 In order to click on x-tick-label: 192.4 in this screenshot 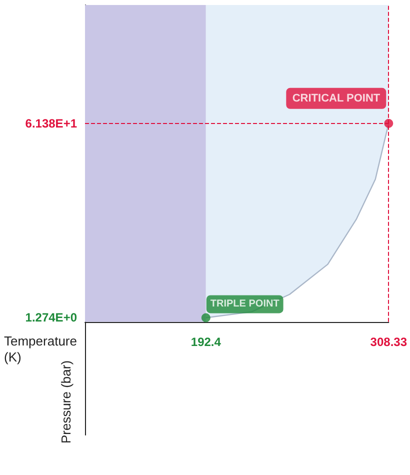, I will do `click(206, 341)`.